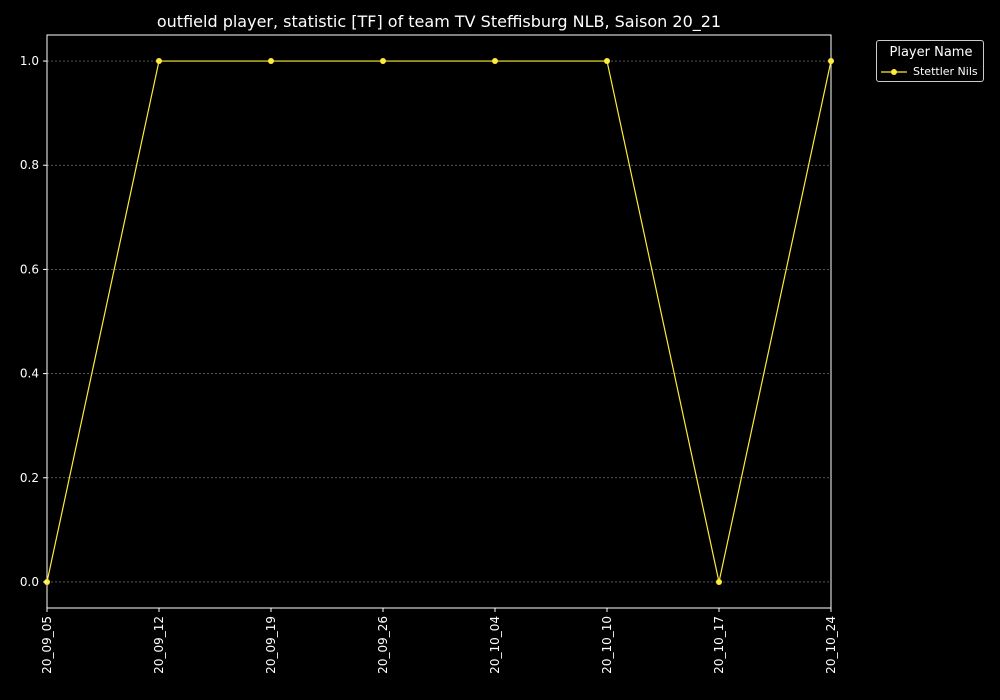 The image size is (1000, 700). I want to click on y-tick-label: 0.6, so click(29, 269).